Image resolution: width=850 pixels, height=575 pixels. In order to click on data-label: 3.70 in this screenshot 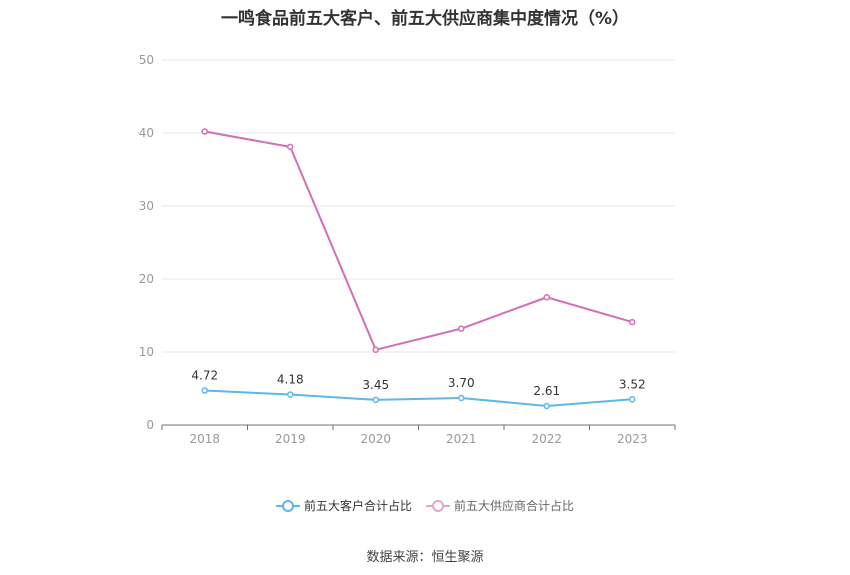, I will do `click(461, 383)`.